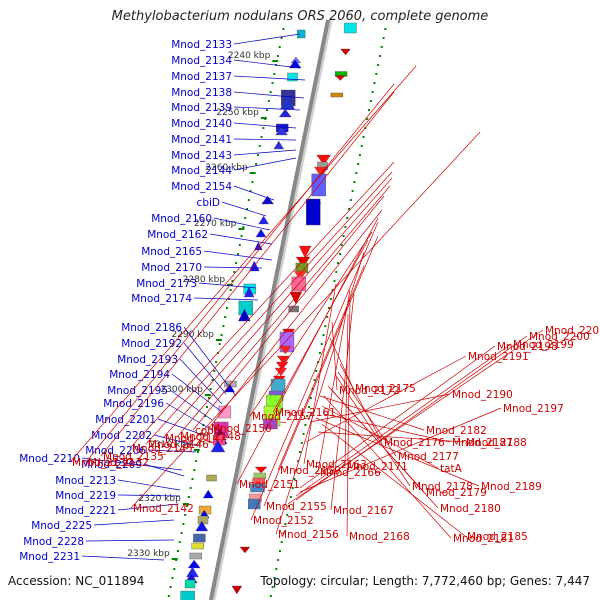  Describe the element at coordinates (85, 511) in the screenshot. I see `gene-label-left: Mnod_2221` at that location.